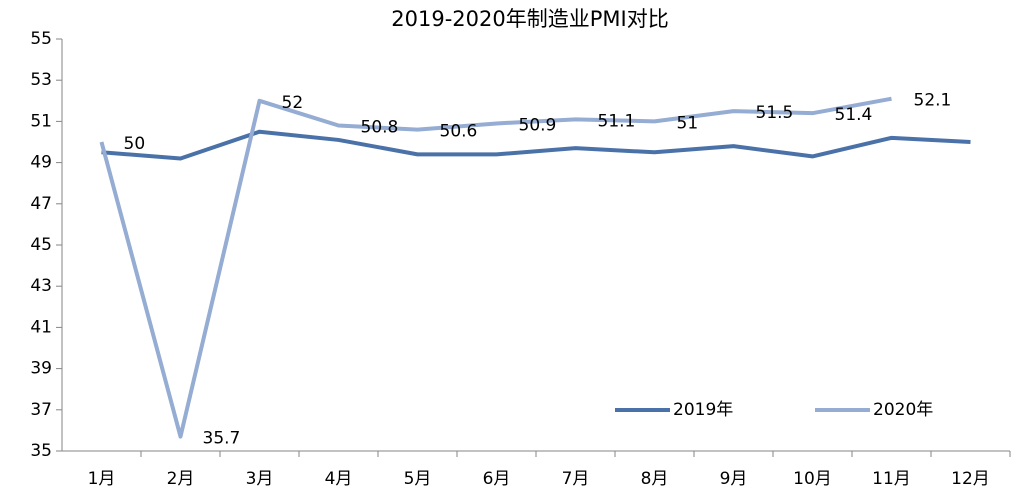 Image resolution: width=1012 pixels, height=501 pixels. I want to click on x-tick-label: 10月, so click(812, 479).